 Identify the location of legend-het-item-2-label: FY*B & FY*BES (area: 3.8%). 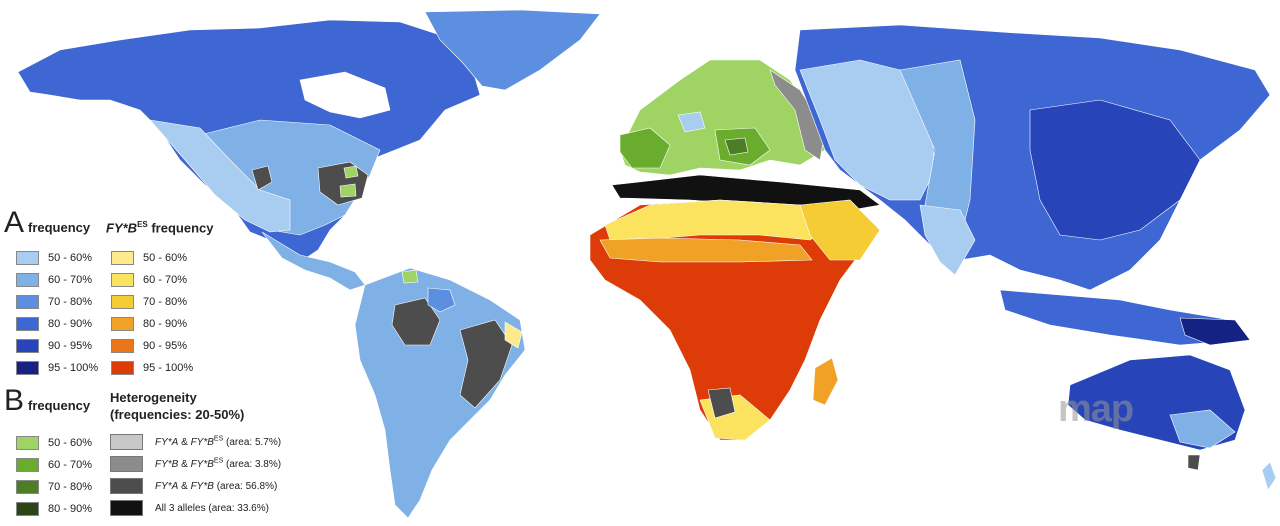
(218, 464).